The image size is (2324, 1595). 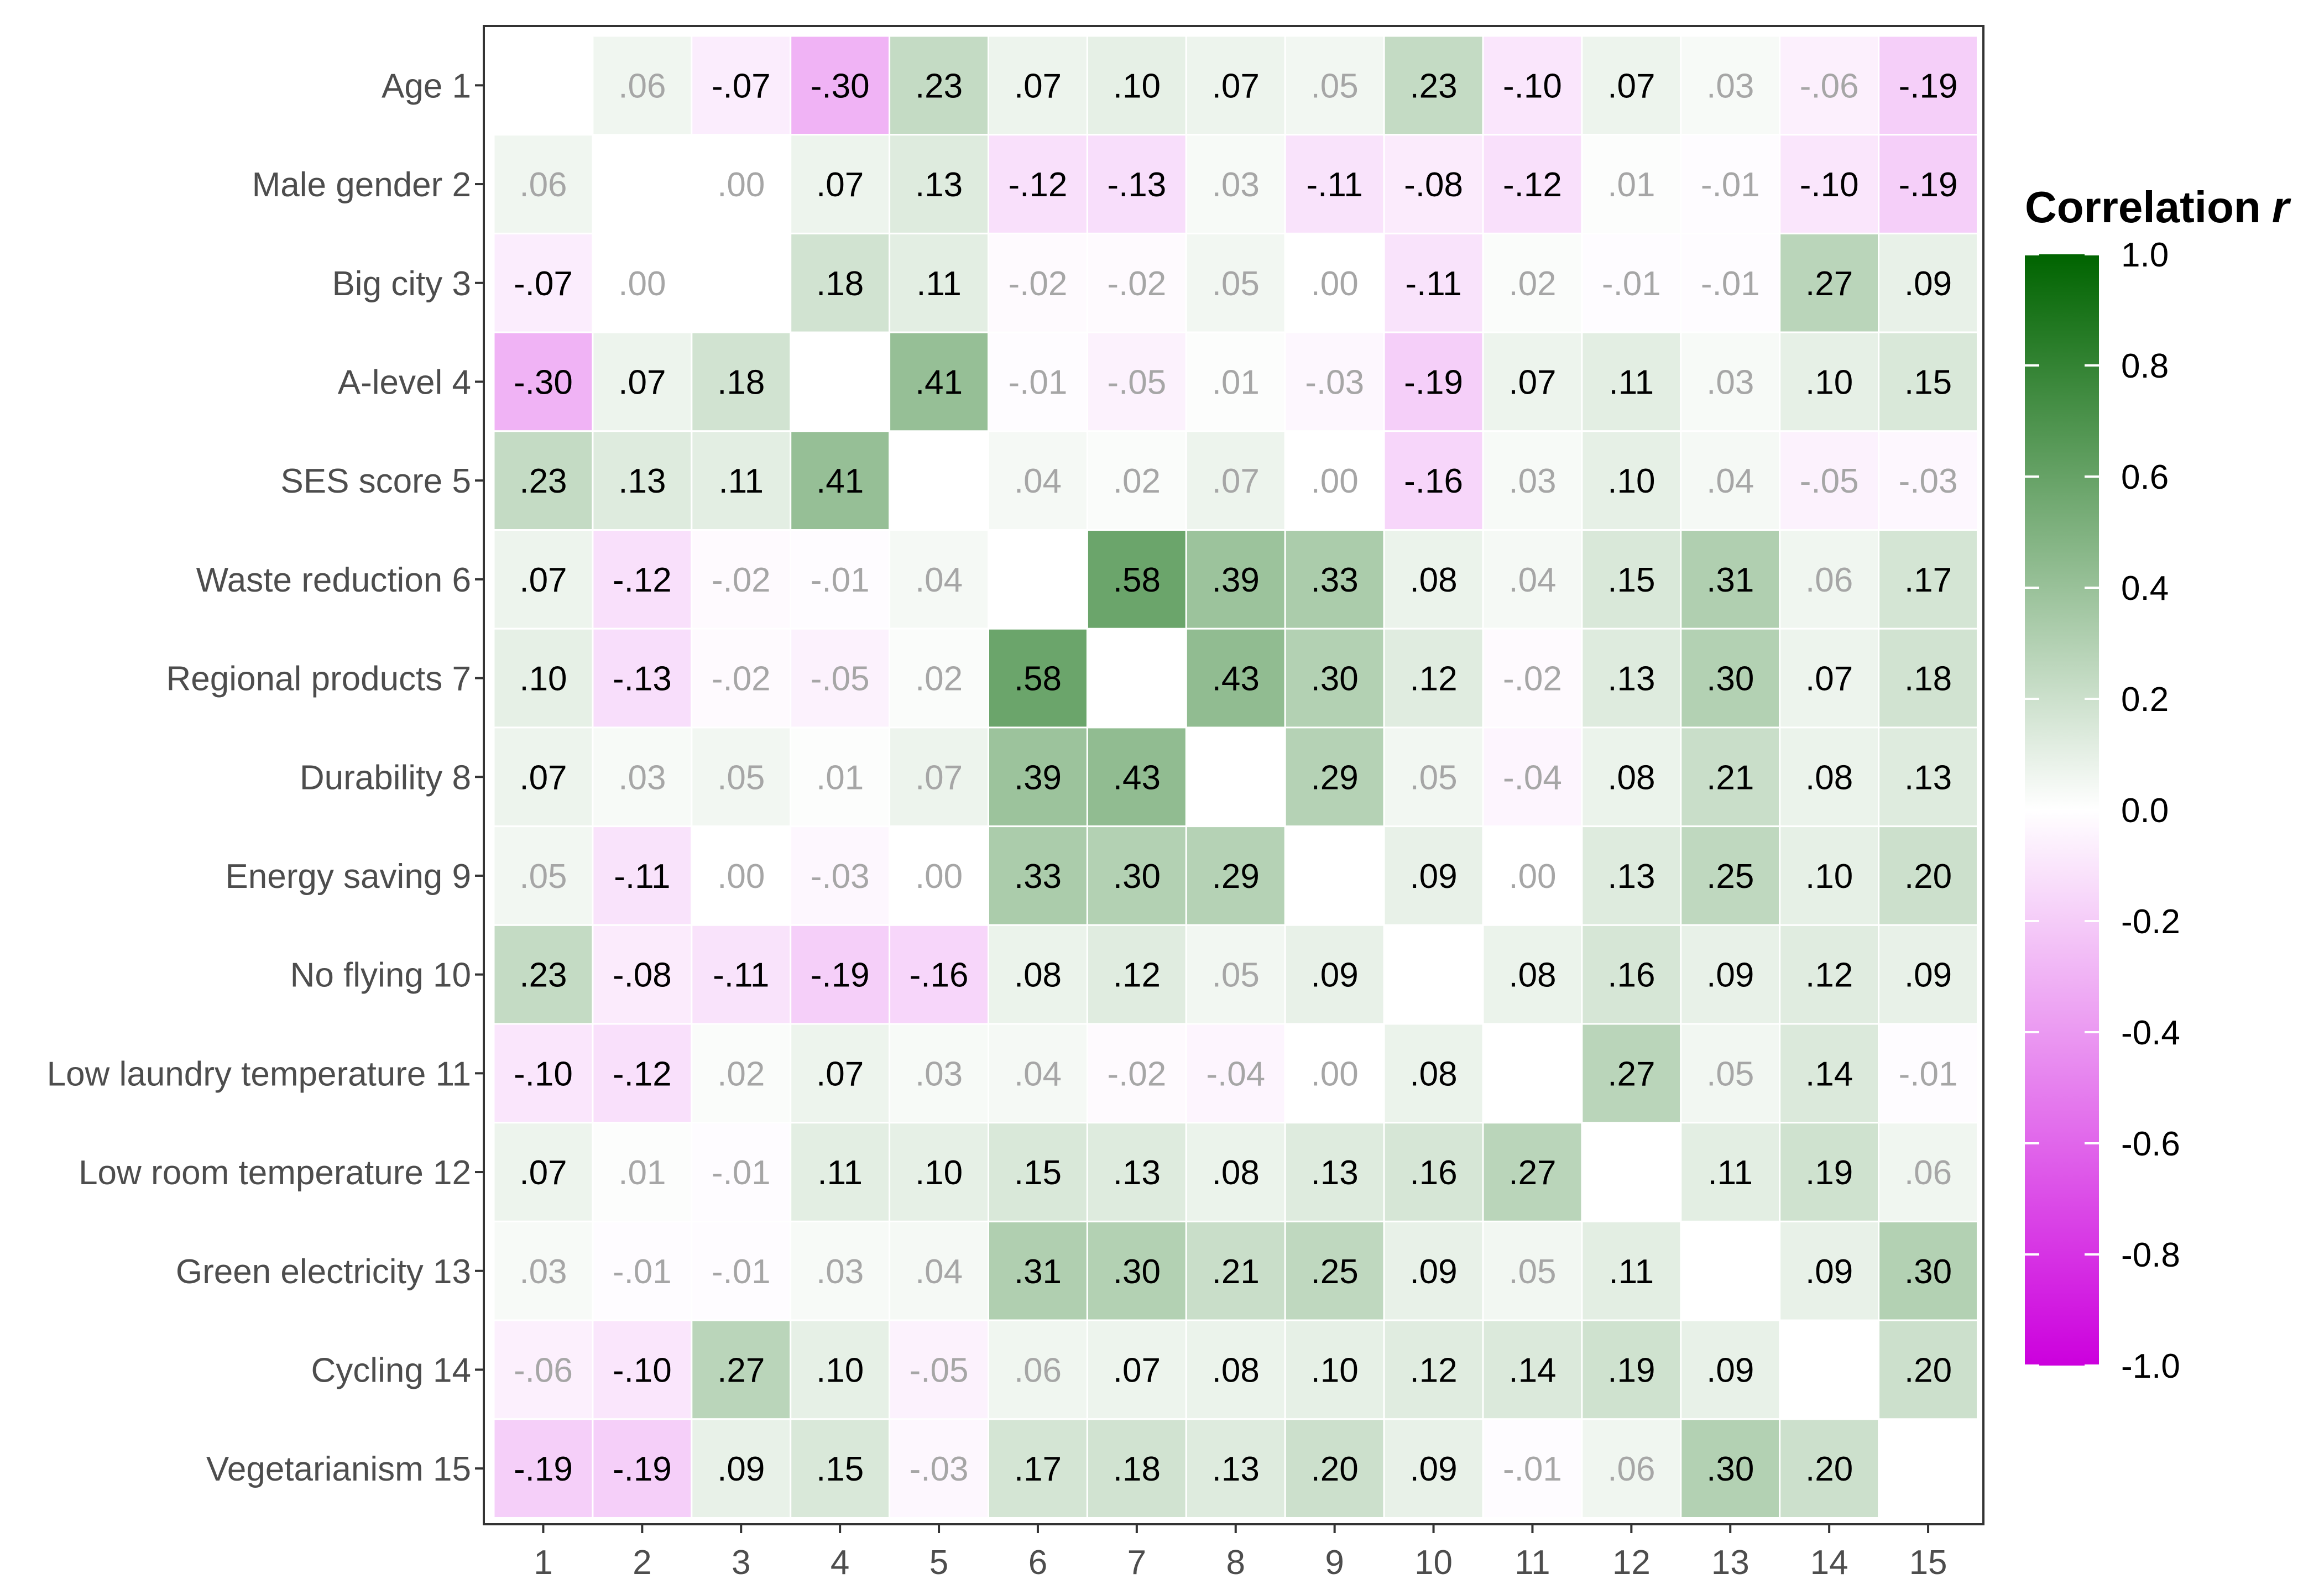 I want to click on cell-value-label: -.07, so click(x=741, y=86).